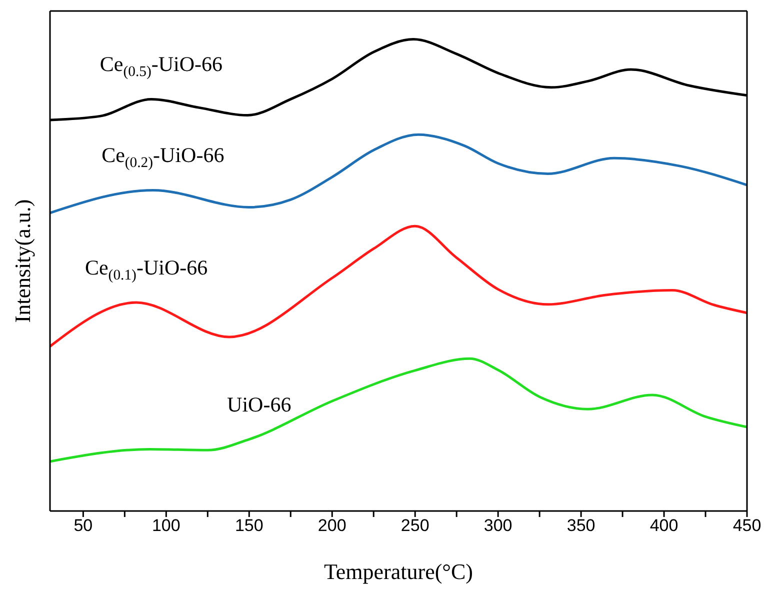 The width and height of the screenshot is (774, 599). What do you see at coordinates (83, 526) in the screenshot?
I see `x-tick-label: 50` at bounding box center [83, 526].